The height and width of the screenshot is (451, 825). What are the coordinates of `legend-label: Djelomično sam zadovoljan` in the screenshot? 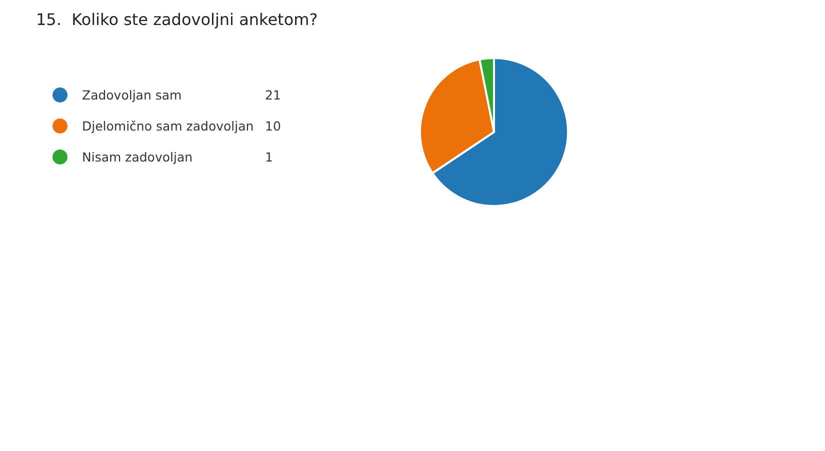 It's located at (168, 126).